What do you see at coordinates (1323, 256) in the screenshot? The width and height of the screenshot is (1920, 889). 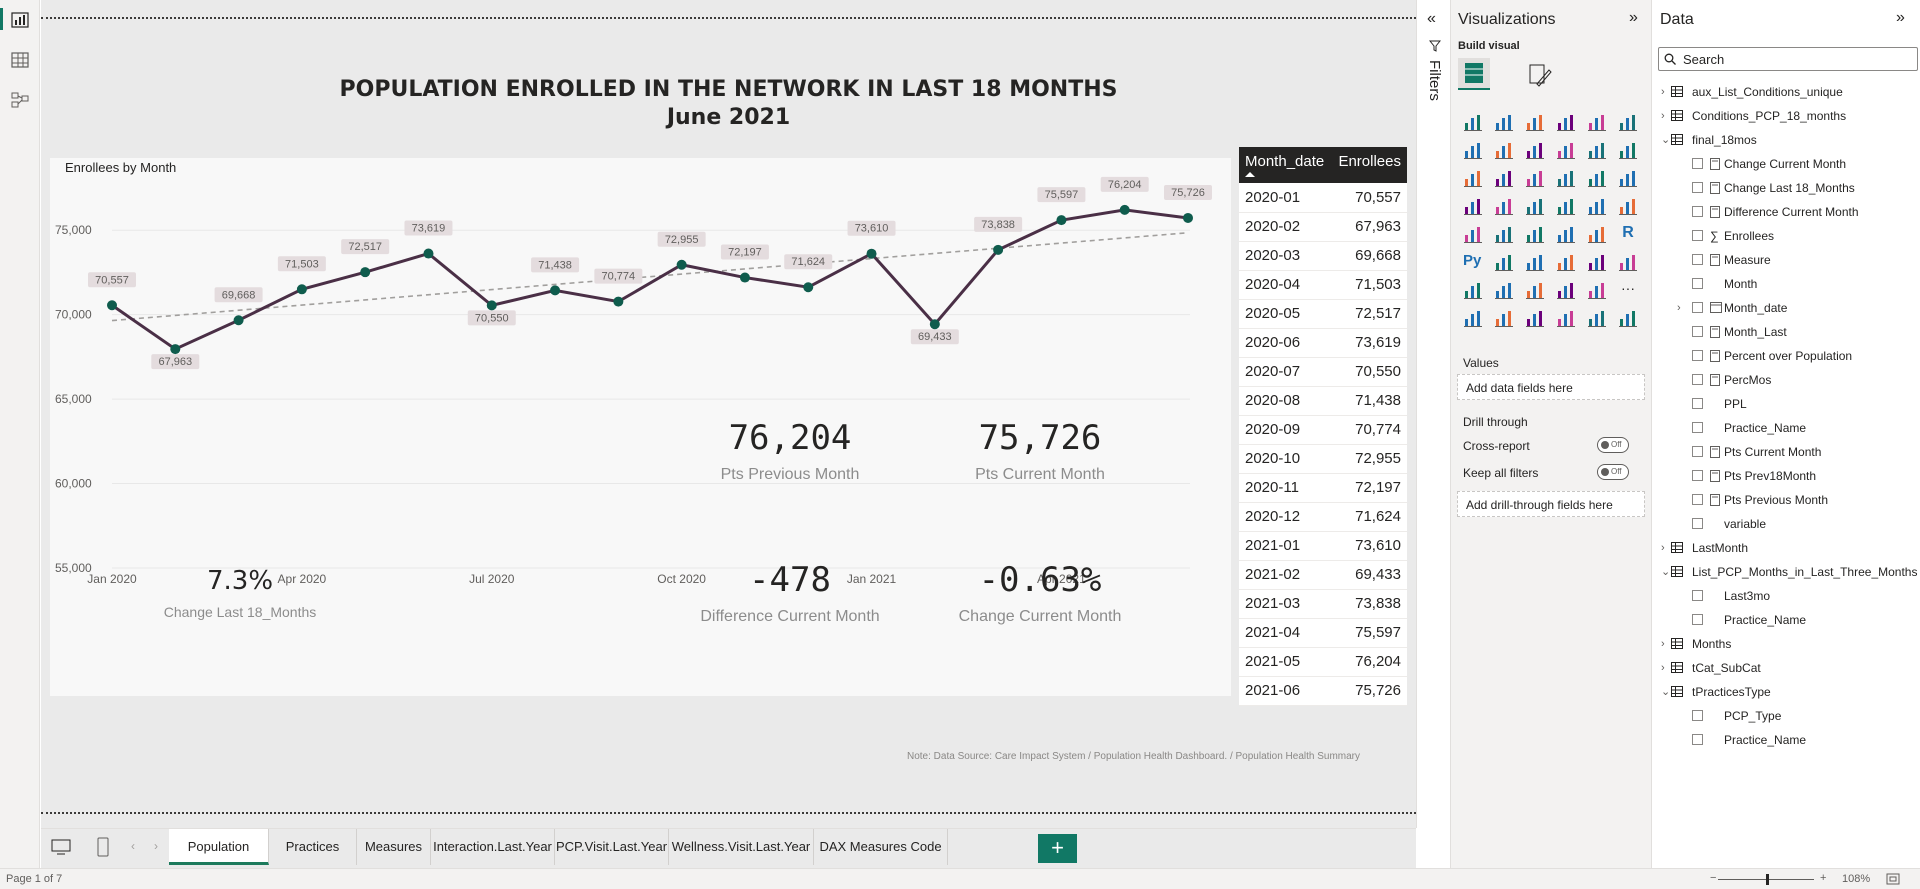 I see `table-row: 2020-03 69,668` at bounding box center [1323, 256].